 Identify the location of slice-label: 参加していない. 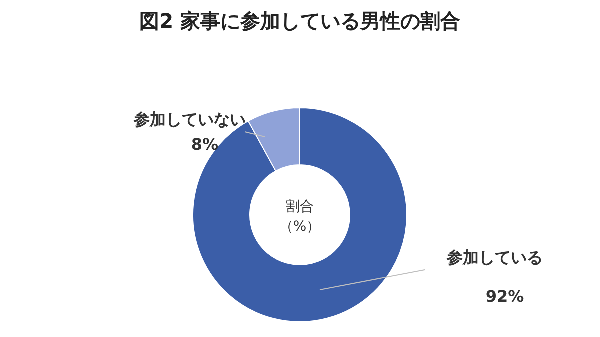
(189, 119).